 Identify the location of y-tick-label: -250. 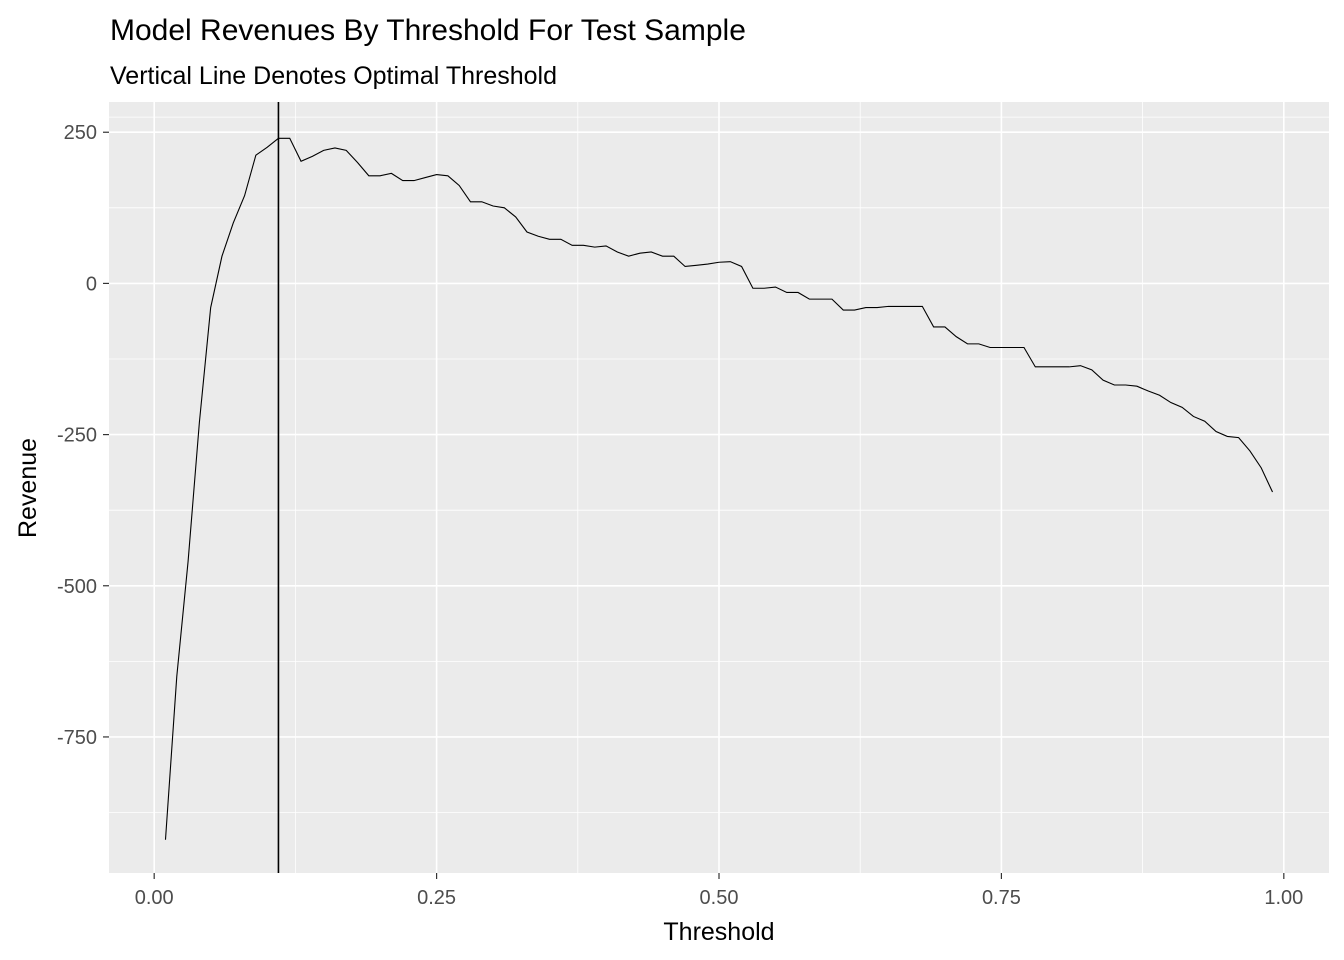
(77, 436).